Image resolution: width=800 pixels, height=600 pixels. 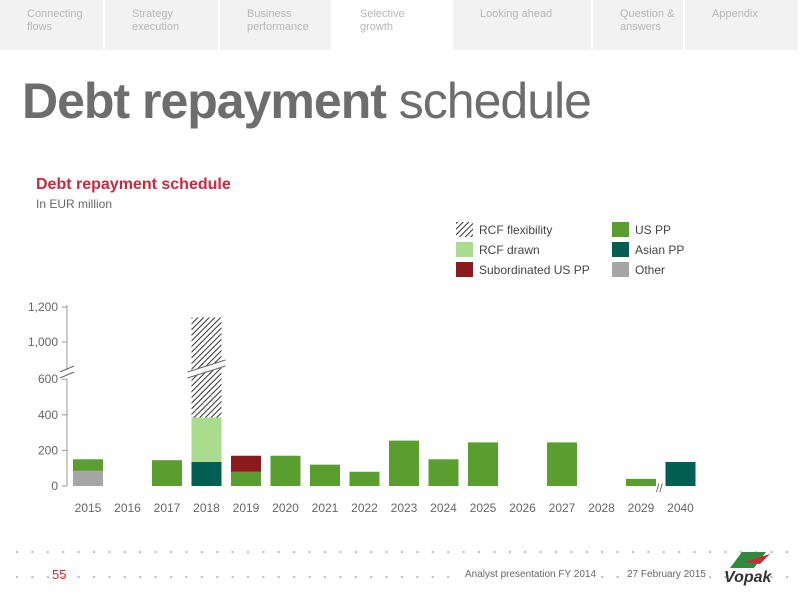 What do you see at coordinates (515, 230) in the screenshot?
I see `legend-label: RCF flexibility` at bounding box center [515, 230].